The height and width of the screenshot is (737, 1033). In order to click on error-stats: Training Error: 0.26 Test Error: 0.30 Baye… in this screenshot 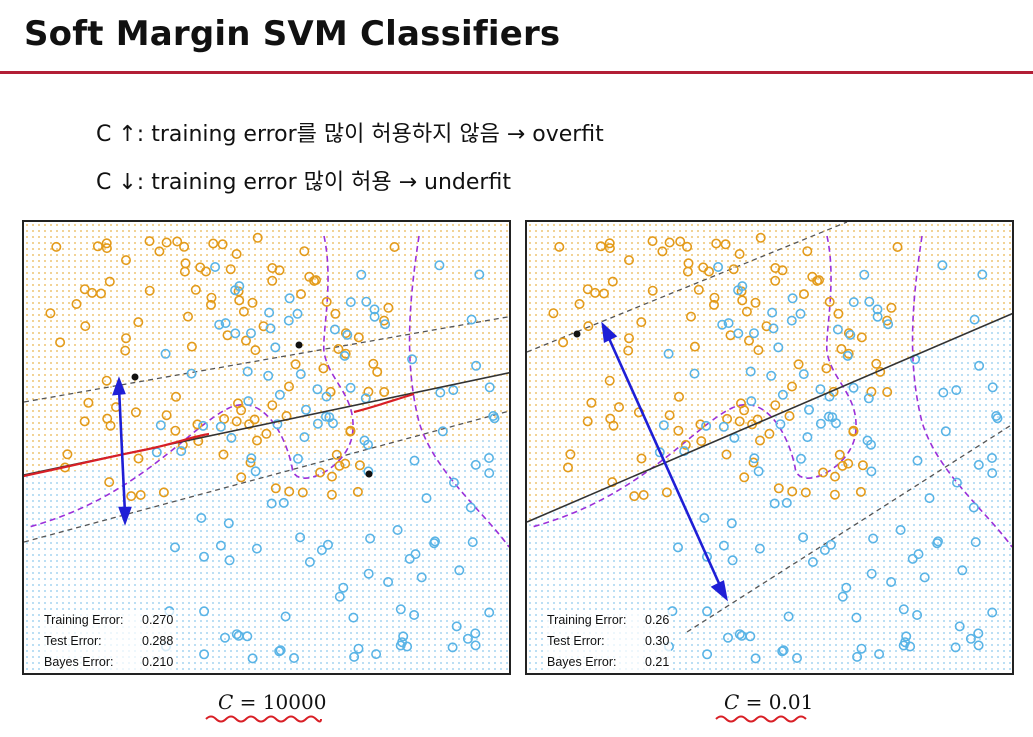, I will do `click(608, 641)`.